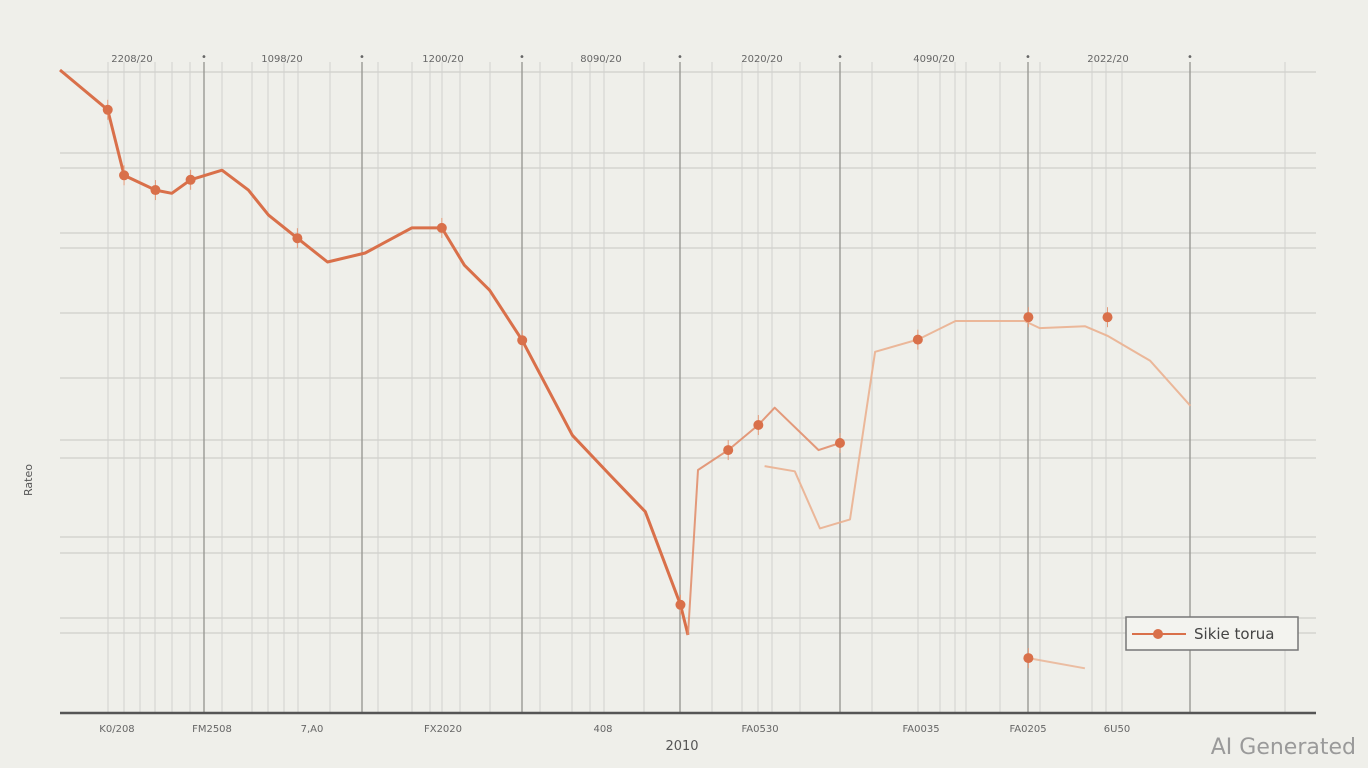  I want to click on bottom-tick-label: FA0205, so click(1027, 729).